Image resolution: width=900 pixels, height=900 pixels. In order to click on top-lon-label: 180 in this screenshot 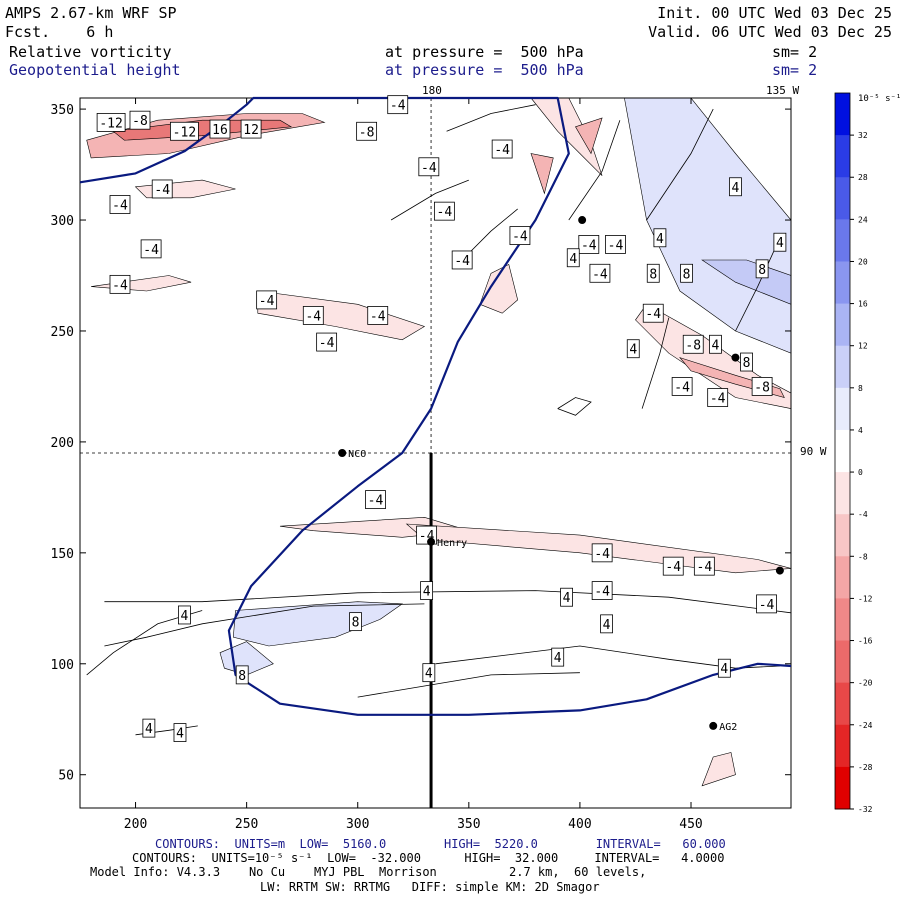, I will do `click(432, 90)`.